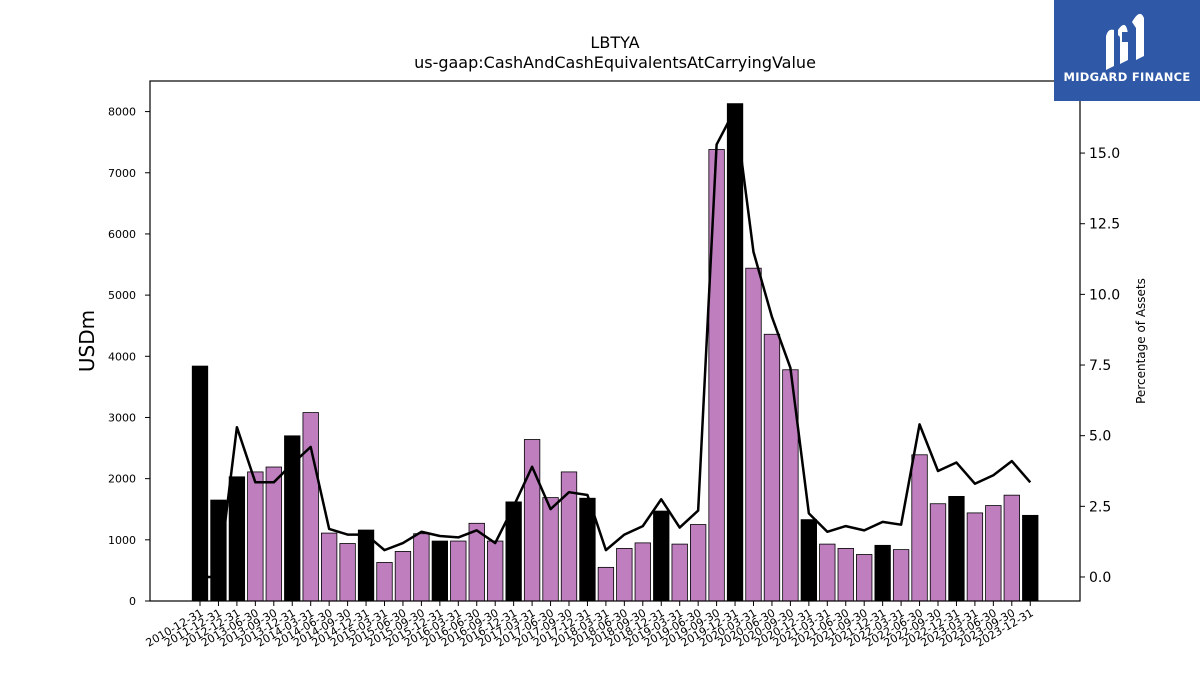  I want to click on y2-tick-label: 15.0, so click(1104, 154).